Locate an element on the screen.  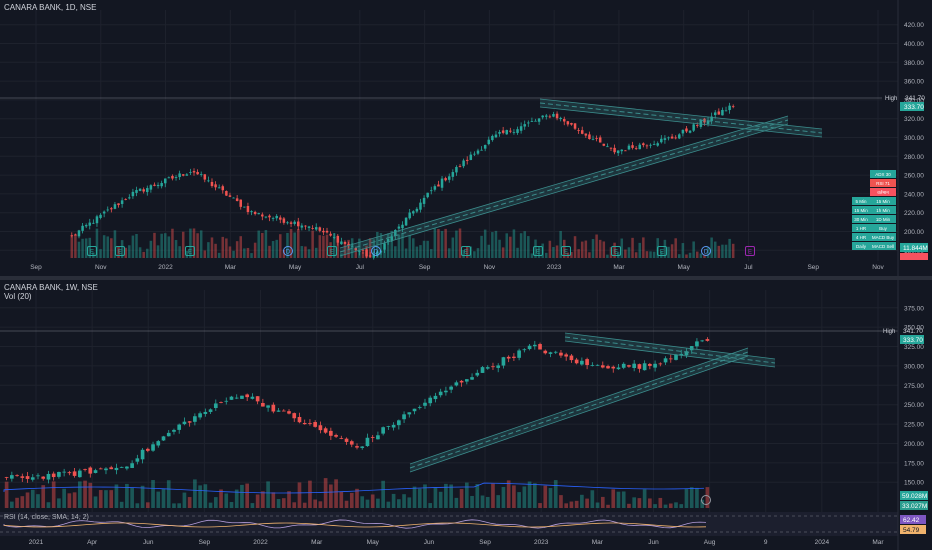
bottom-price-tick: 350.00 is located at coordinates (914, 328).